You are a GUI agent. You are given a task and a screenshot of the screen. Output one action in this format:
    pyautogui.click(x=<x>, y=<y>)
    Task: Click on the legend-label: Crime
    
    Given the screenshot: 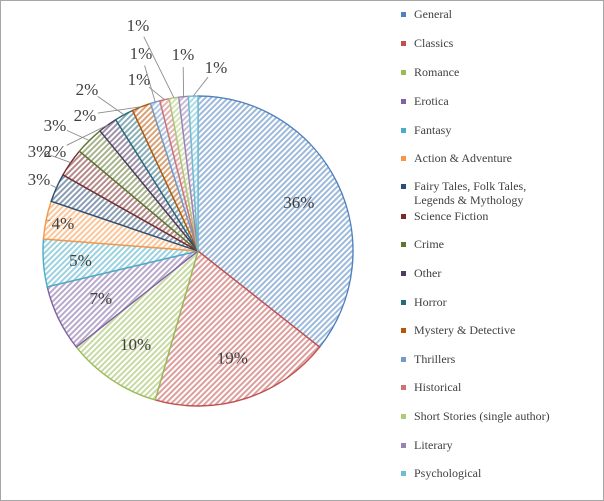 What is the action you would take?
    pyautogui.click(x=429, y=244)
    